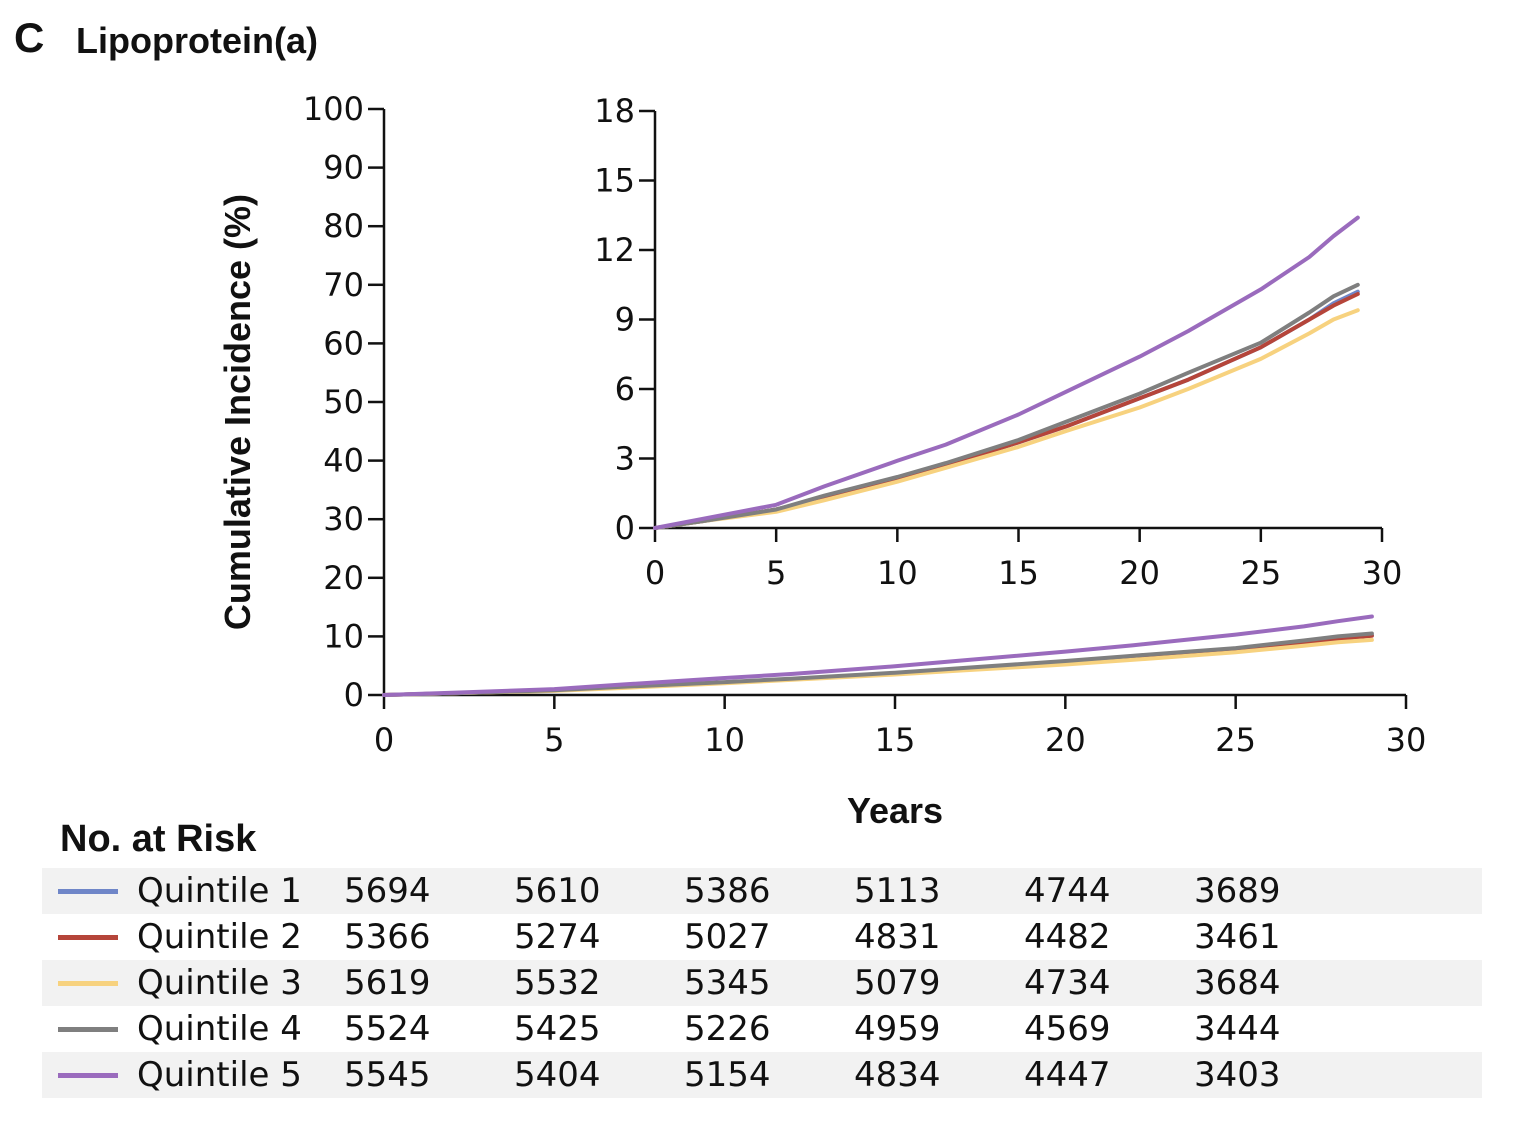 Image resolution: width=1529 pixels, height=1144 pixels. I want to click on risk-cell: 4447, so click(1067, 1075).